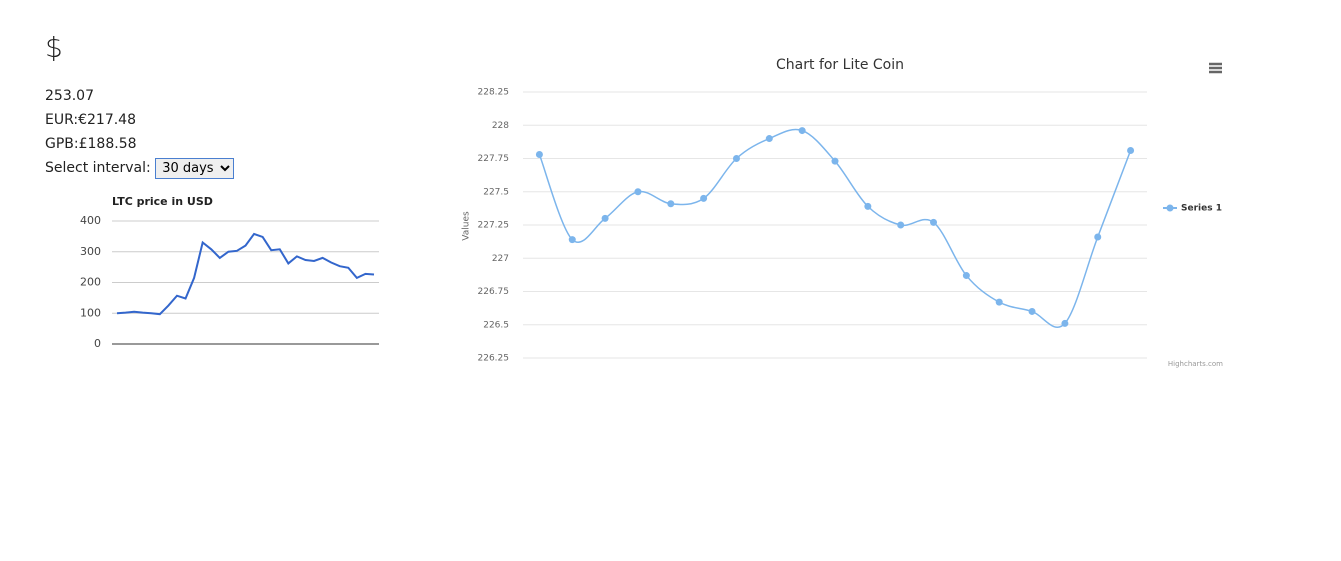 This screenshot has height=561, width=1341. What do you see at coordinates (1201, 209) in the screenshot?
I see `legend-label: Series 1` at bounding box center [1201, 209].